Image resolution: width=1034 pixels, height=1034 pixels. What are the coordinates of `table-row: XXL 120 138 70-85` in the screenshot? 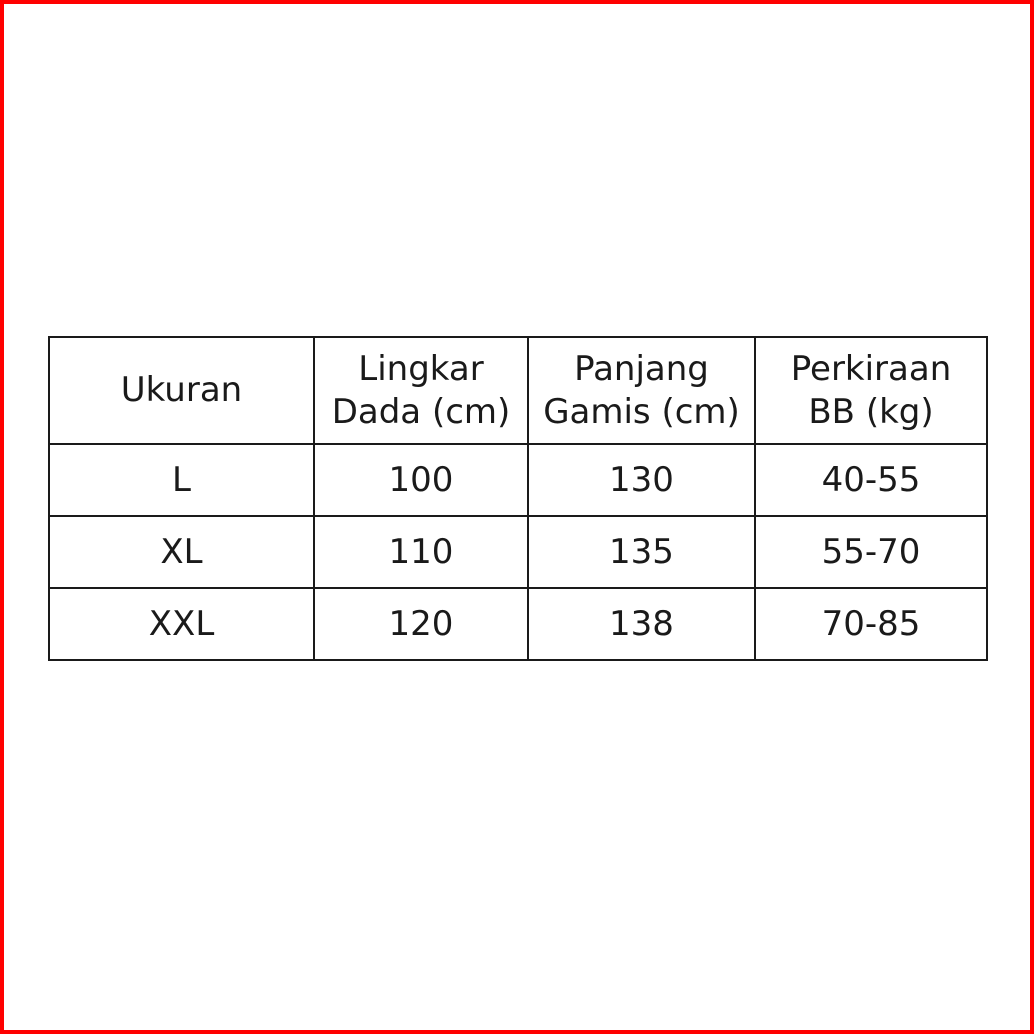 It's located at (518, 624).